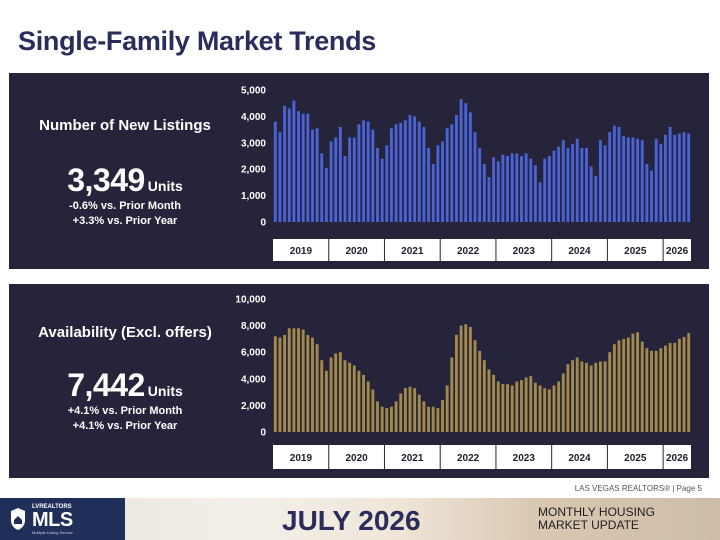 The height and width of the screenshot is (540, 720). Describe the element at coordinates (253, 143) in the screenshot. I see `new-listings-y-tick-label: 3,000` at that location.